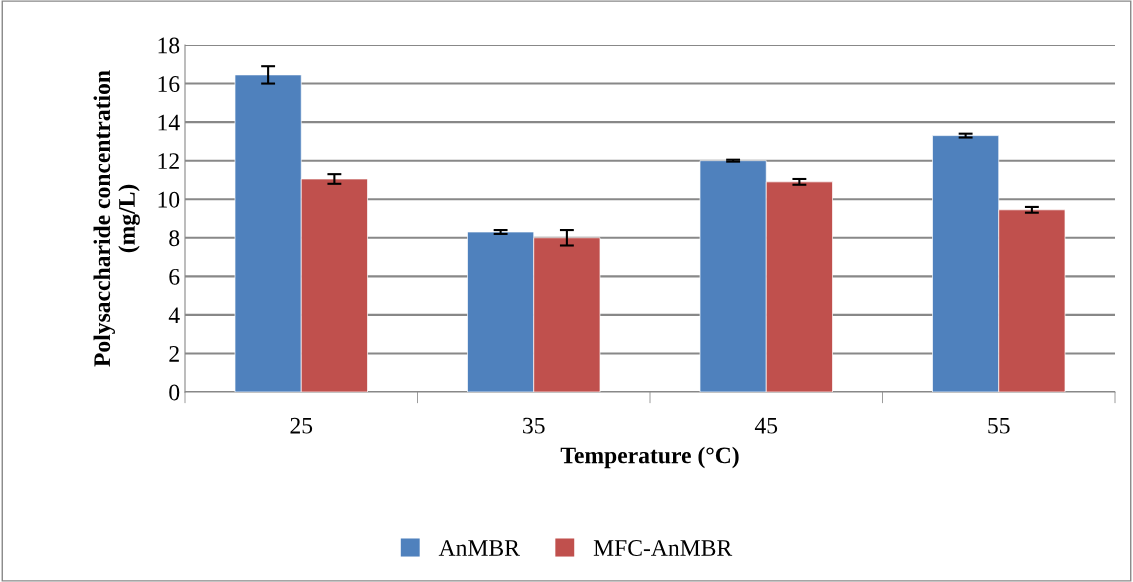 The height and width of the screenshot is (582, 1133). I want to click on y-tick-label: 4, so click(174, 315).